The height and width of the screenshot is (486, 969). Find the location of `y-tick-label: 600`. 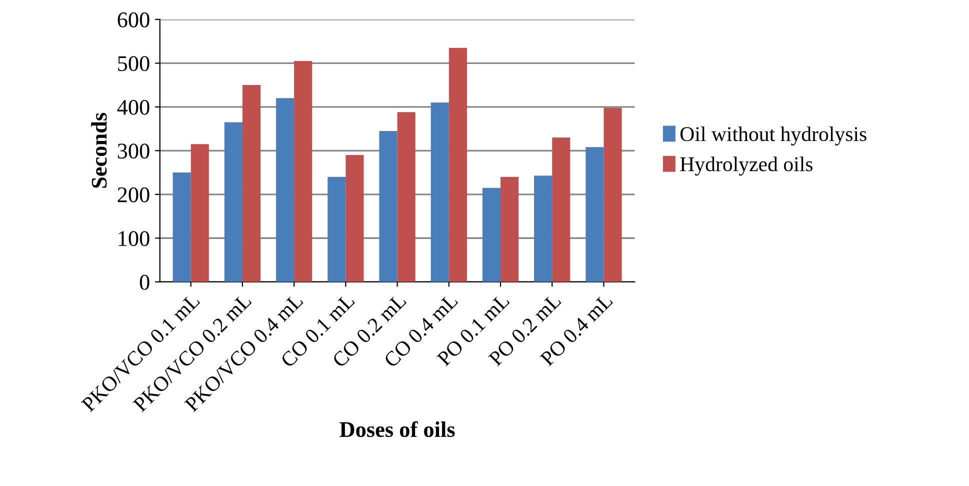

y-tick-label: 600 is located at coordinates (134, 20).